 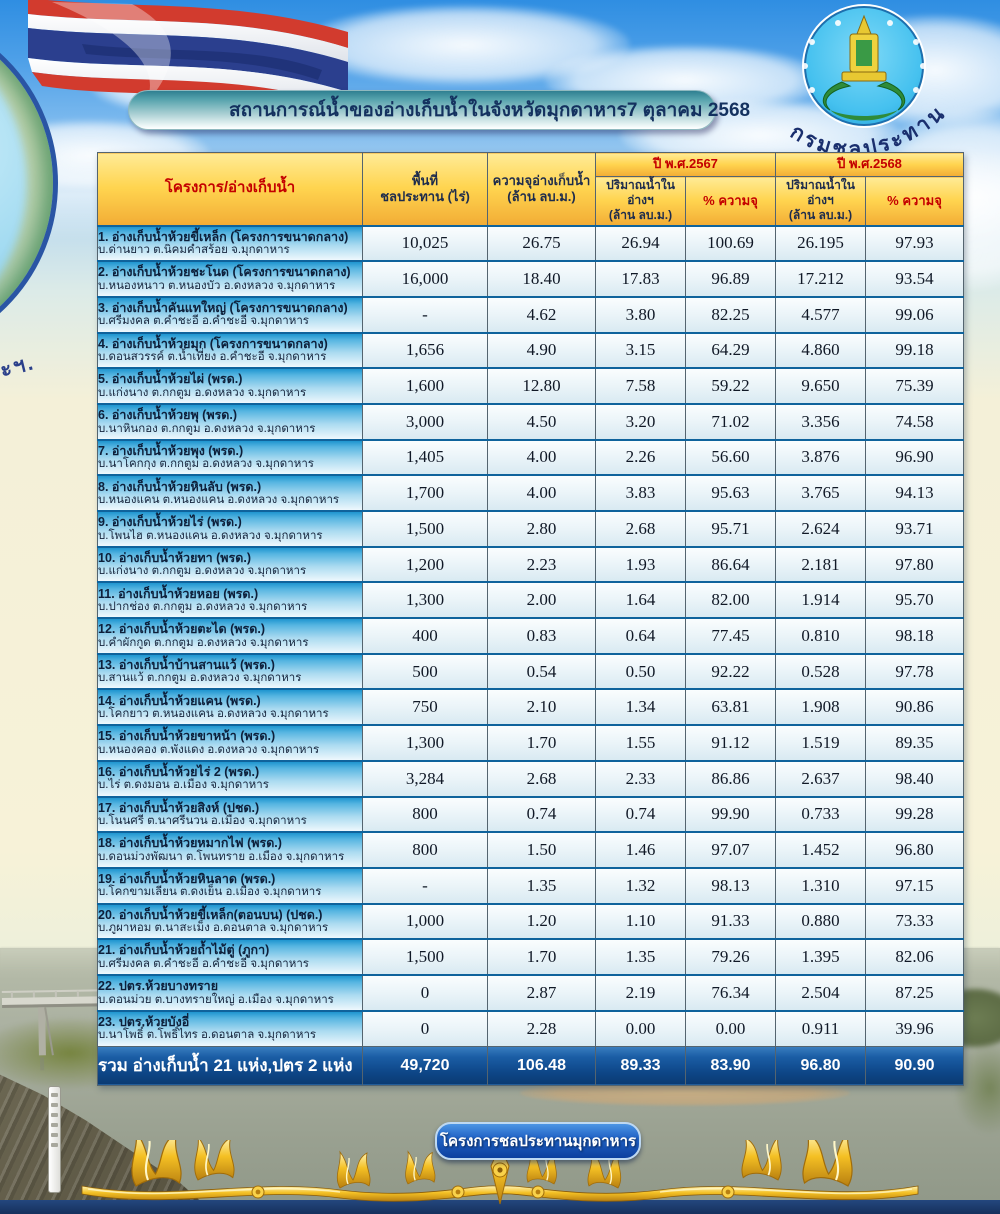 What do you see at coordinates (730, 600) in the screenshot?
I see `cell-percent-2567: 82.00` at bounding box center [730, 600].